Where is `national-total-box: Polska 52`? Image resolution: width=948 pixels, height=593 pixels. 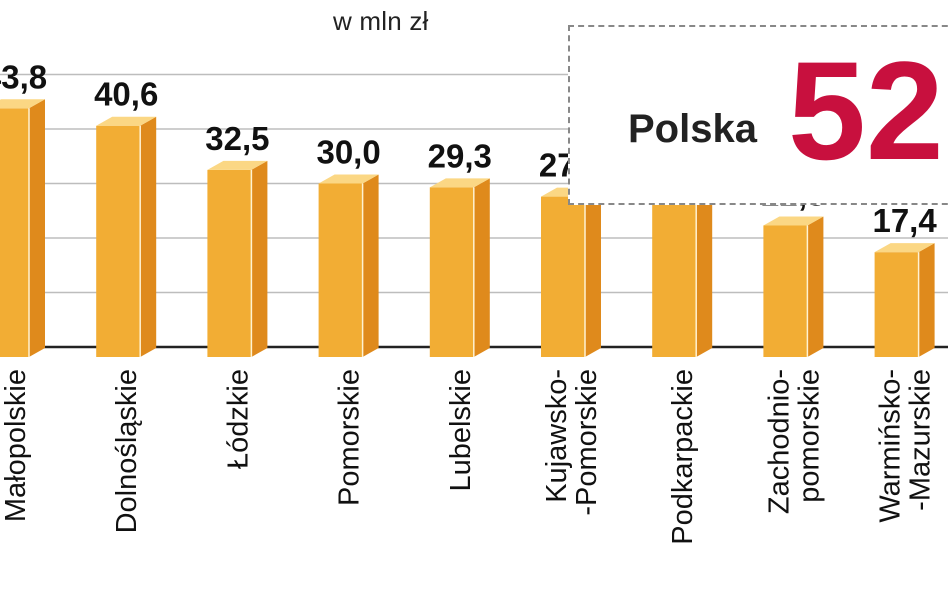
national-total-box: Polska 52 is located at coordinates (758, 115).